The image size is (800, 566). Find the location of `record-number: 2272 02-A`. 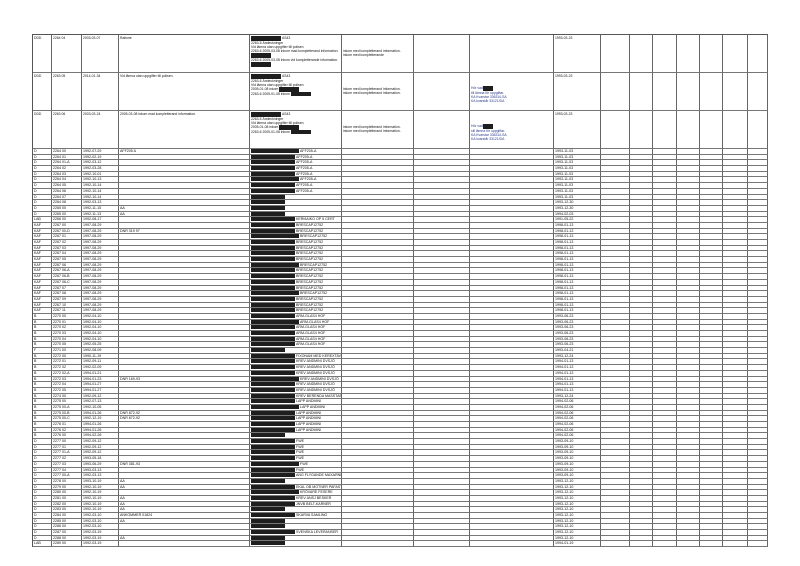

record-number: 2272 02-A is located at coordinates (61, 372).